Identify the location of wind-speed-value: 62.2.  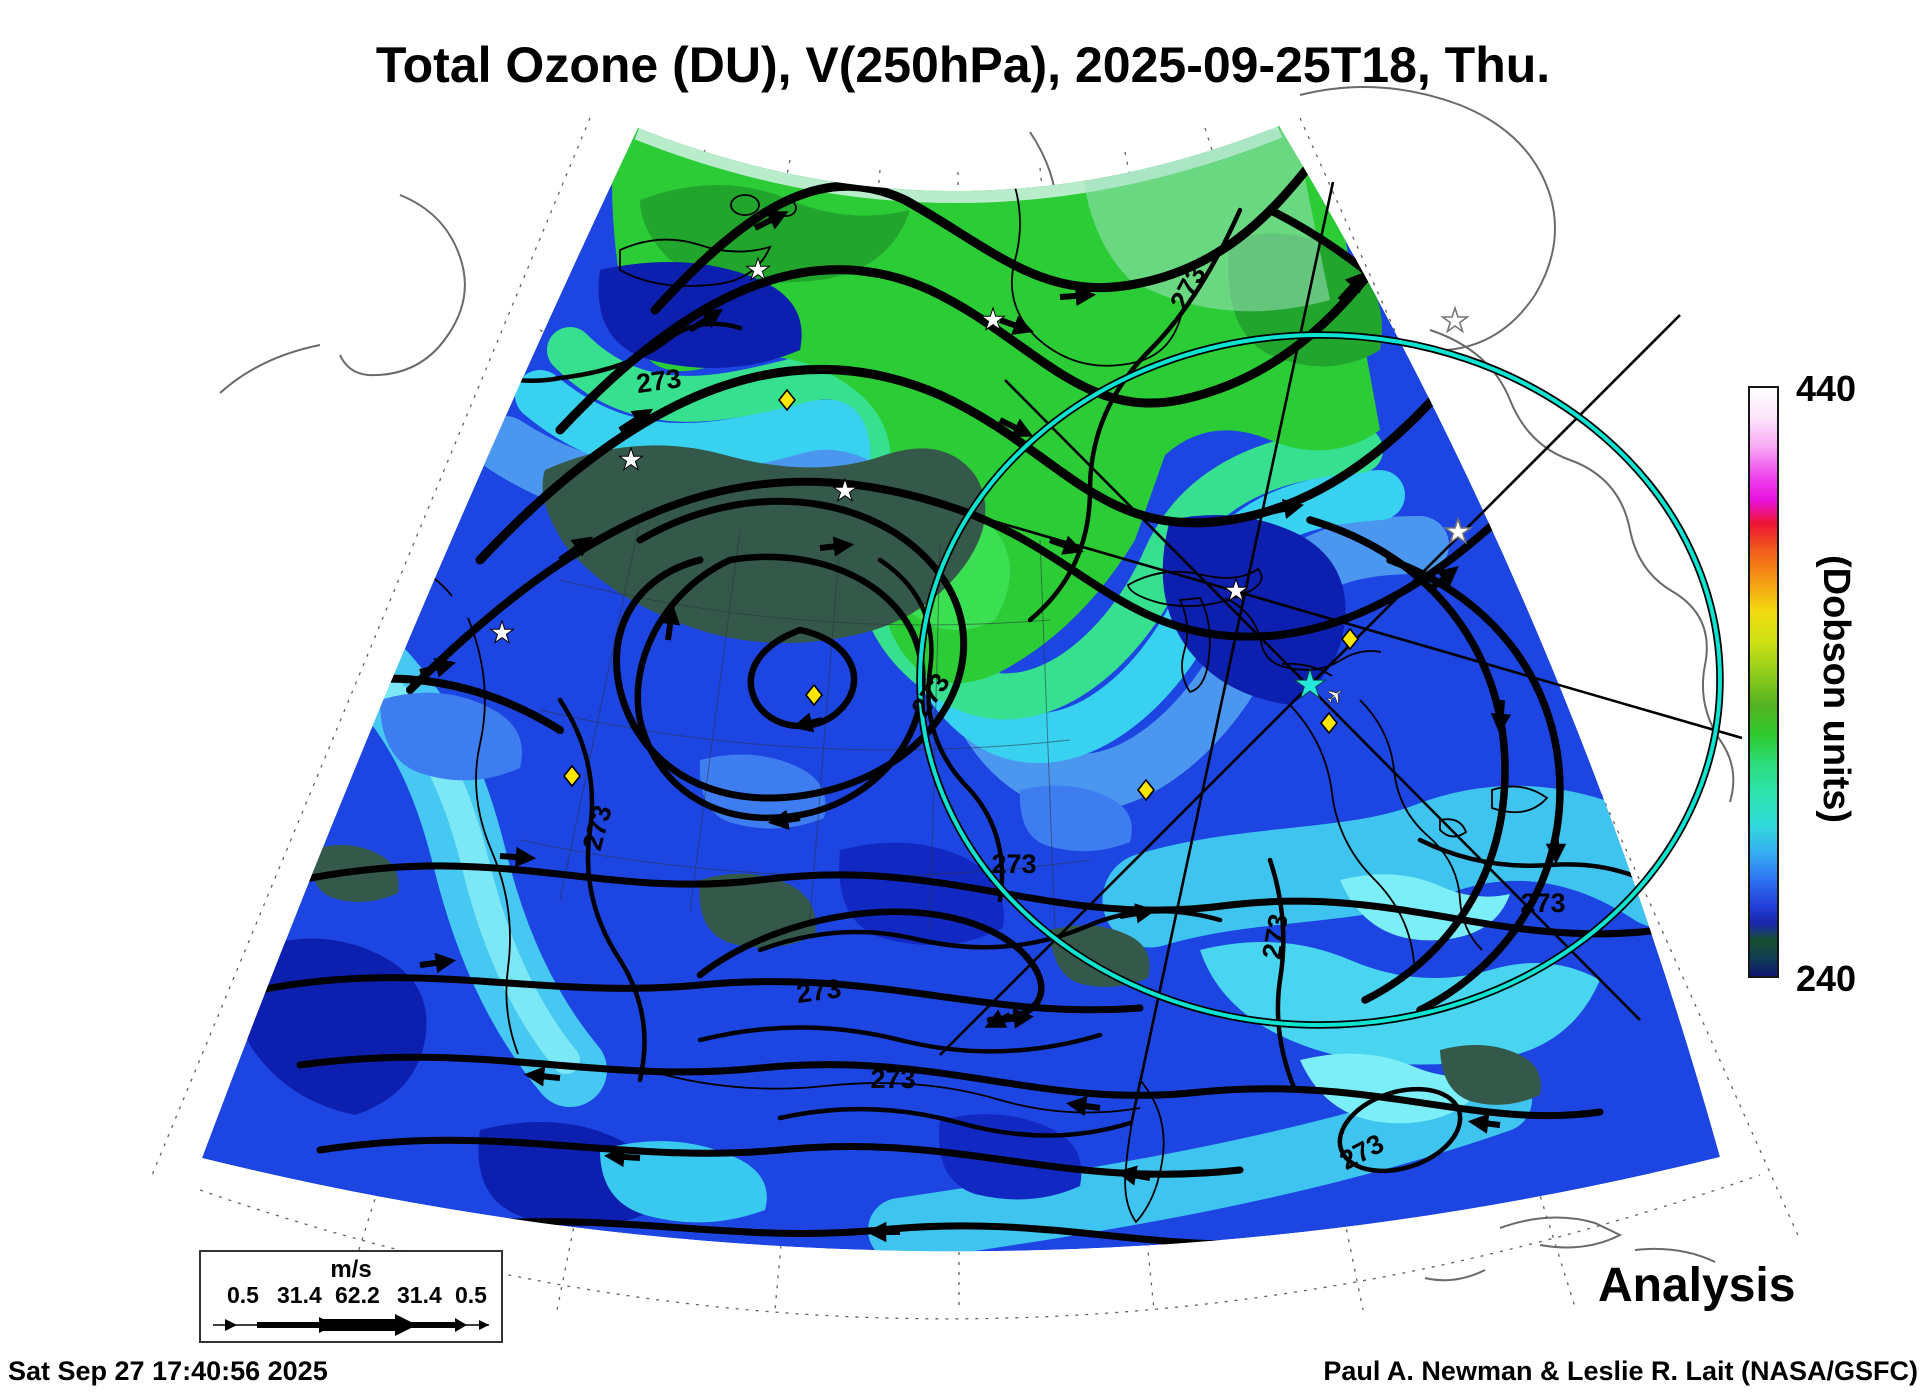
(357, 1295).